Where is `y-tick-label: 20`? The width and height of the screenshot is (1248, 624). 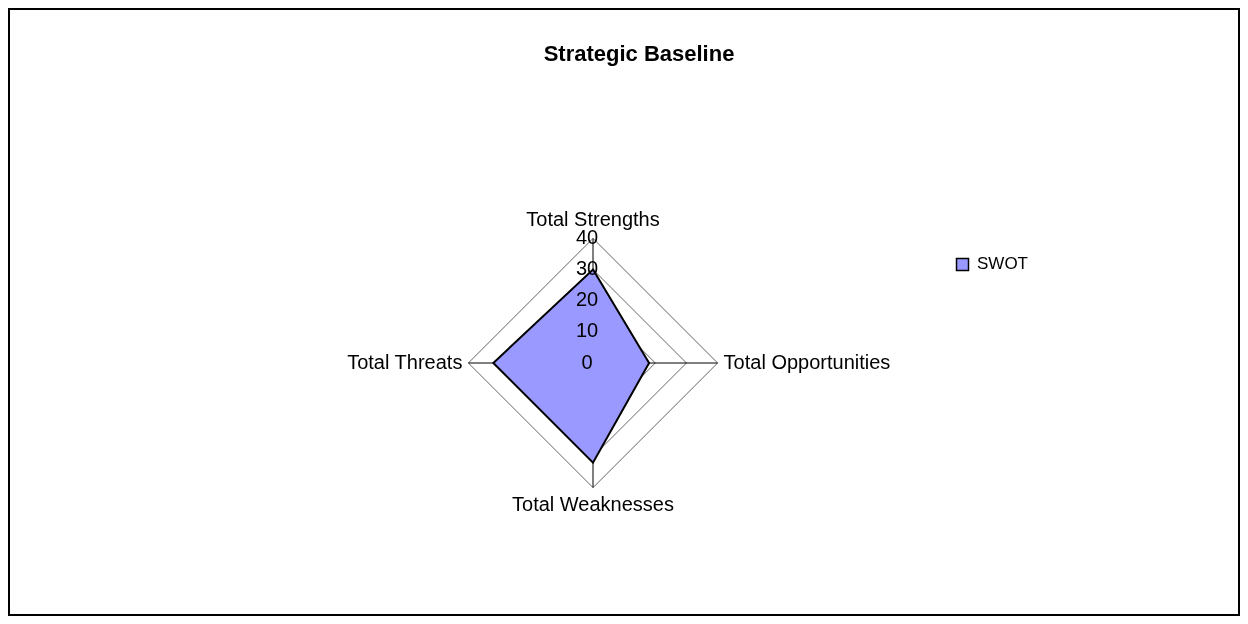 y-tick-label: 20 is located at coordinates (587, 299).